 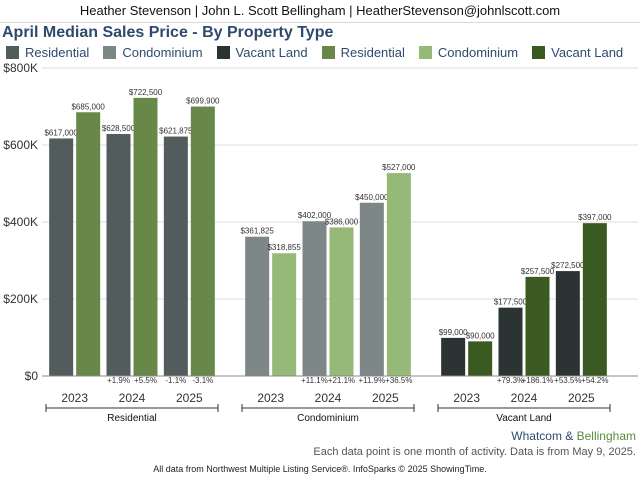 What do you see at coordinates (341, 380) in the screenshot?
I see `change-label: +21.1%` at bounding box center [341, 380].